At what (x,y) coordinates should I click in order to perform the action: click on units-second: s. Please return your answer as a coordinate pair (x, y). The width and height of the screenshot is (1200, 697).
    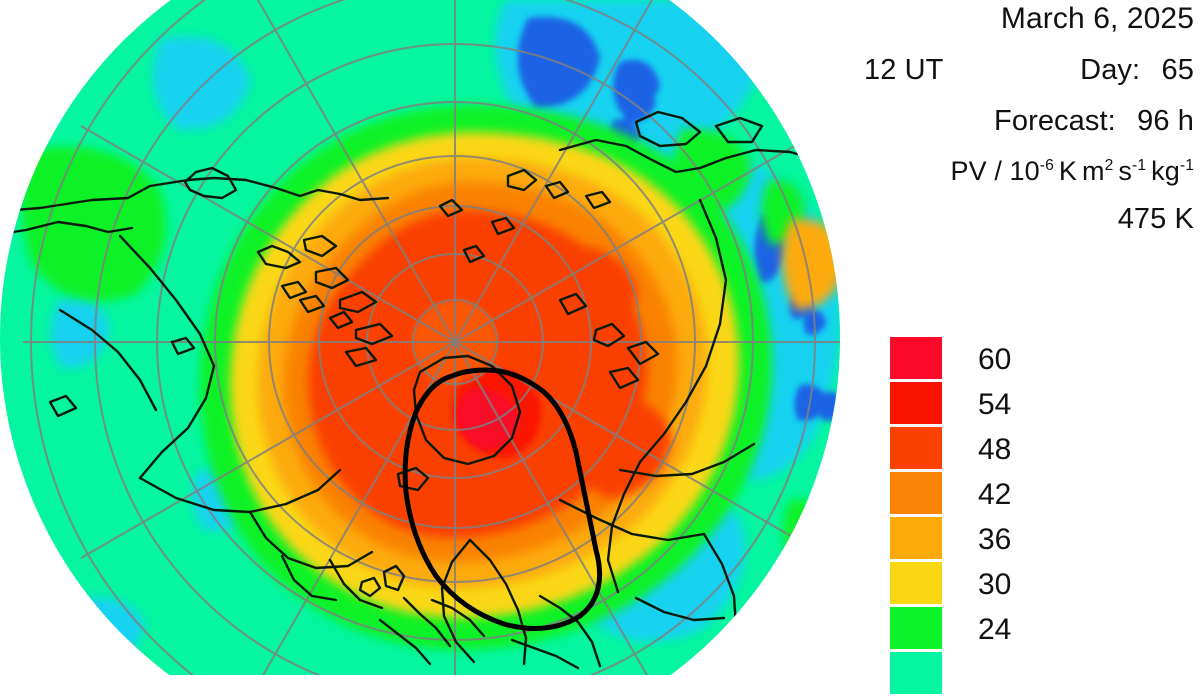
    Looking at the image, I should click on (1125, 171).